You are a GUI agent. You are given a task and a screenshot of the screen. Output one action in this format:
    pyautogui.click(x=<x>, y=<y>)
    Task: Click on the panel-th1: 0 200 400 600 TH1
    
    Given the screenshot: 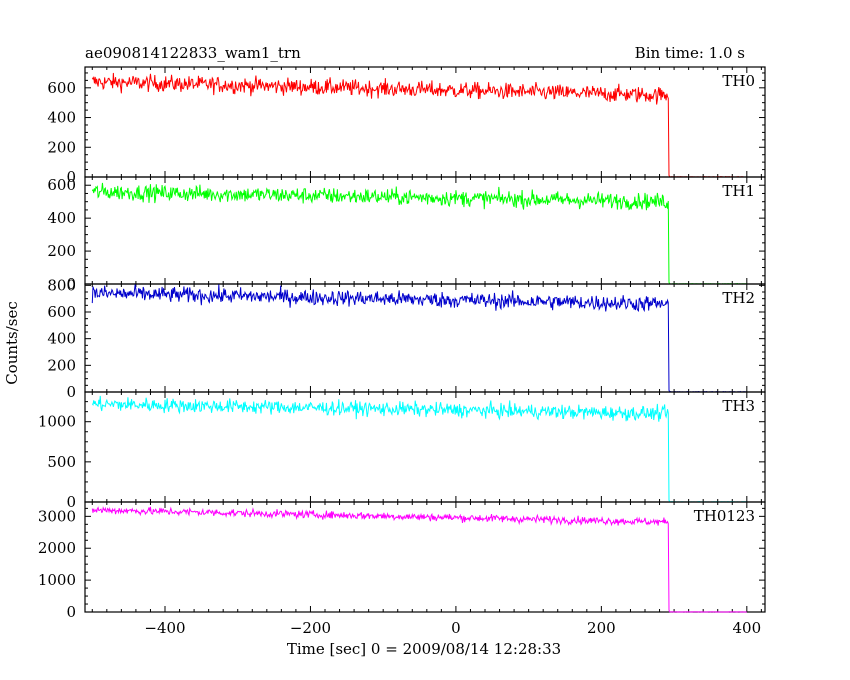 What is the action you would take?
    pyautogui.click(x=406, y=234)
    